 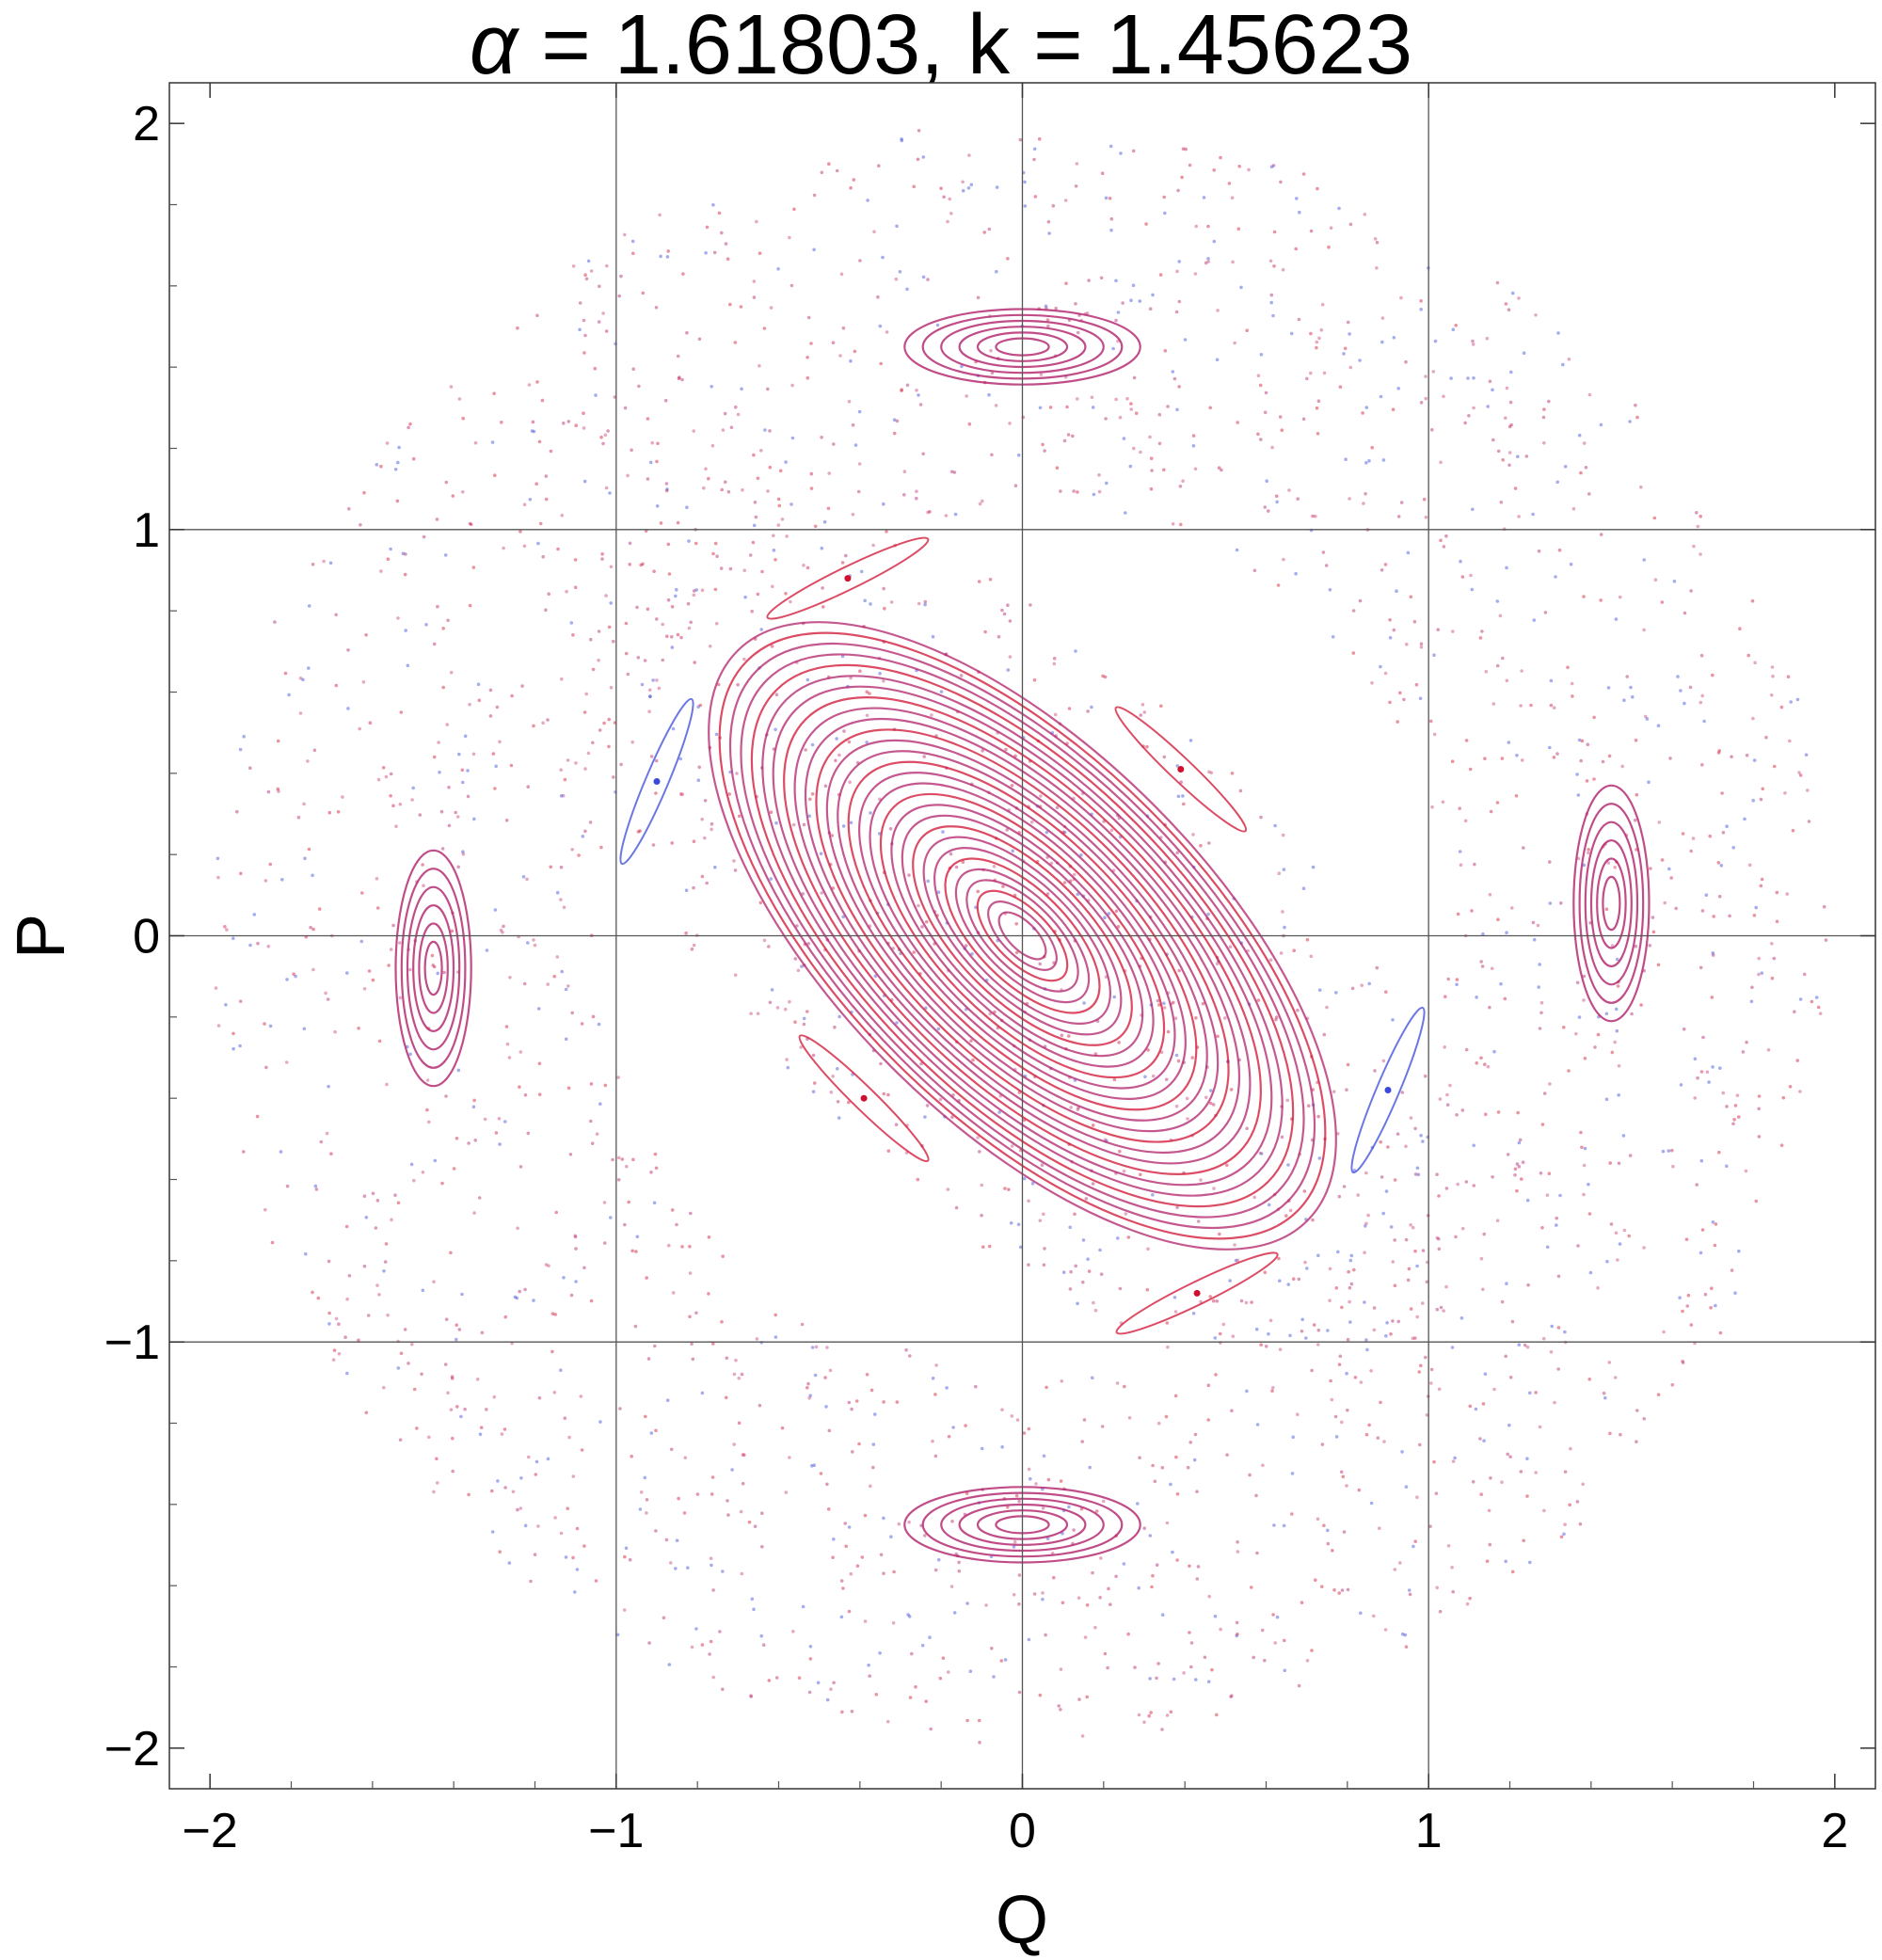 I want to click on orbit-point-1910, so click(x=754, y=1609).